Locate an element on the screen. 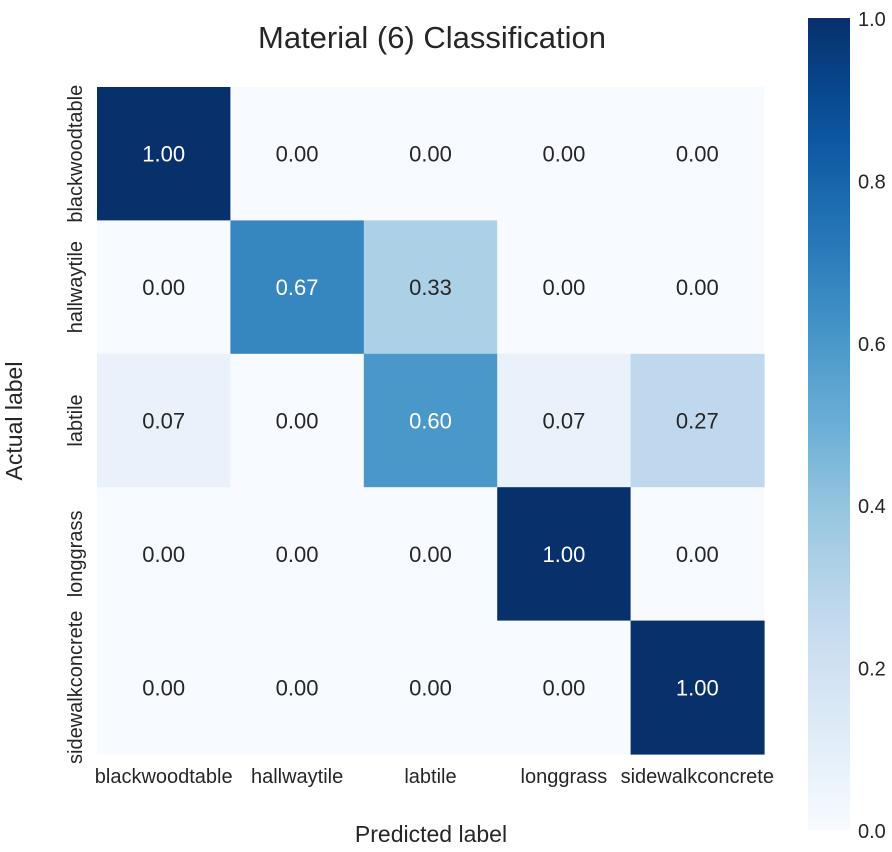 The image size is (892, 852). cell-value-label: 0.27 is located at coordinates (697, 421).